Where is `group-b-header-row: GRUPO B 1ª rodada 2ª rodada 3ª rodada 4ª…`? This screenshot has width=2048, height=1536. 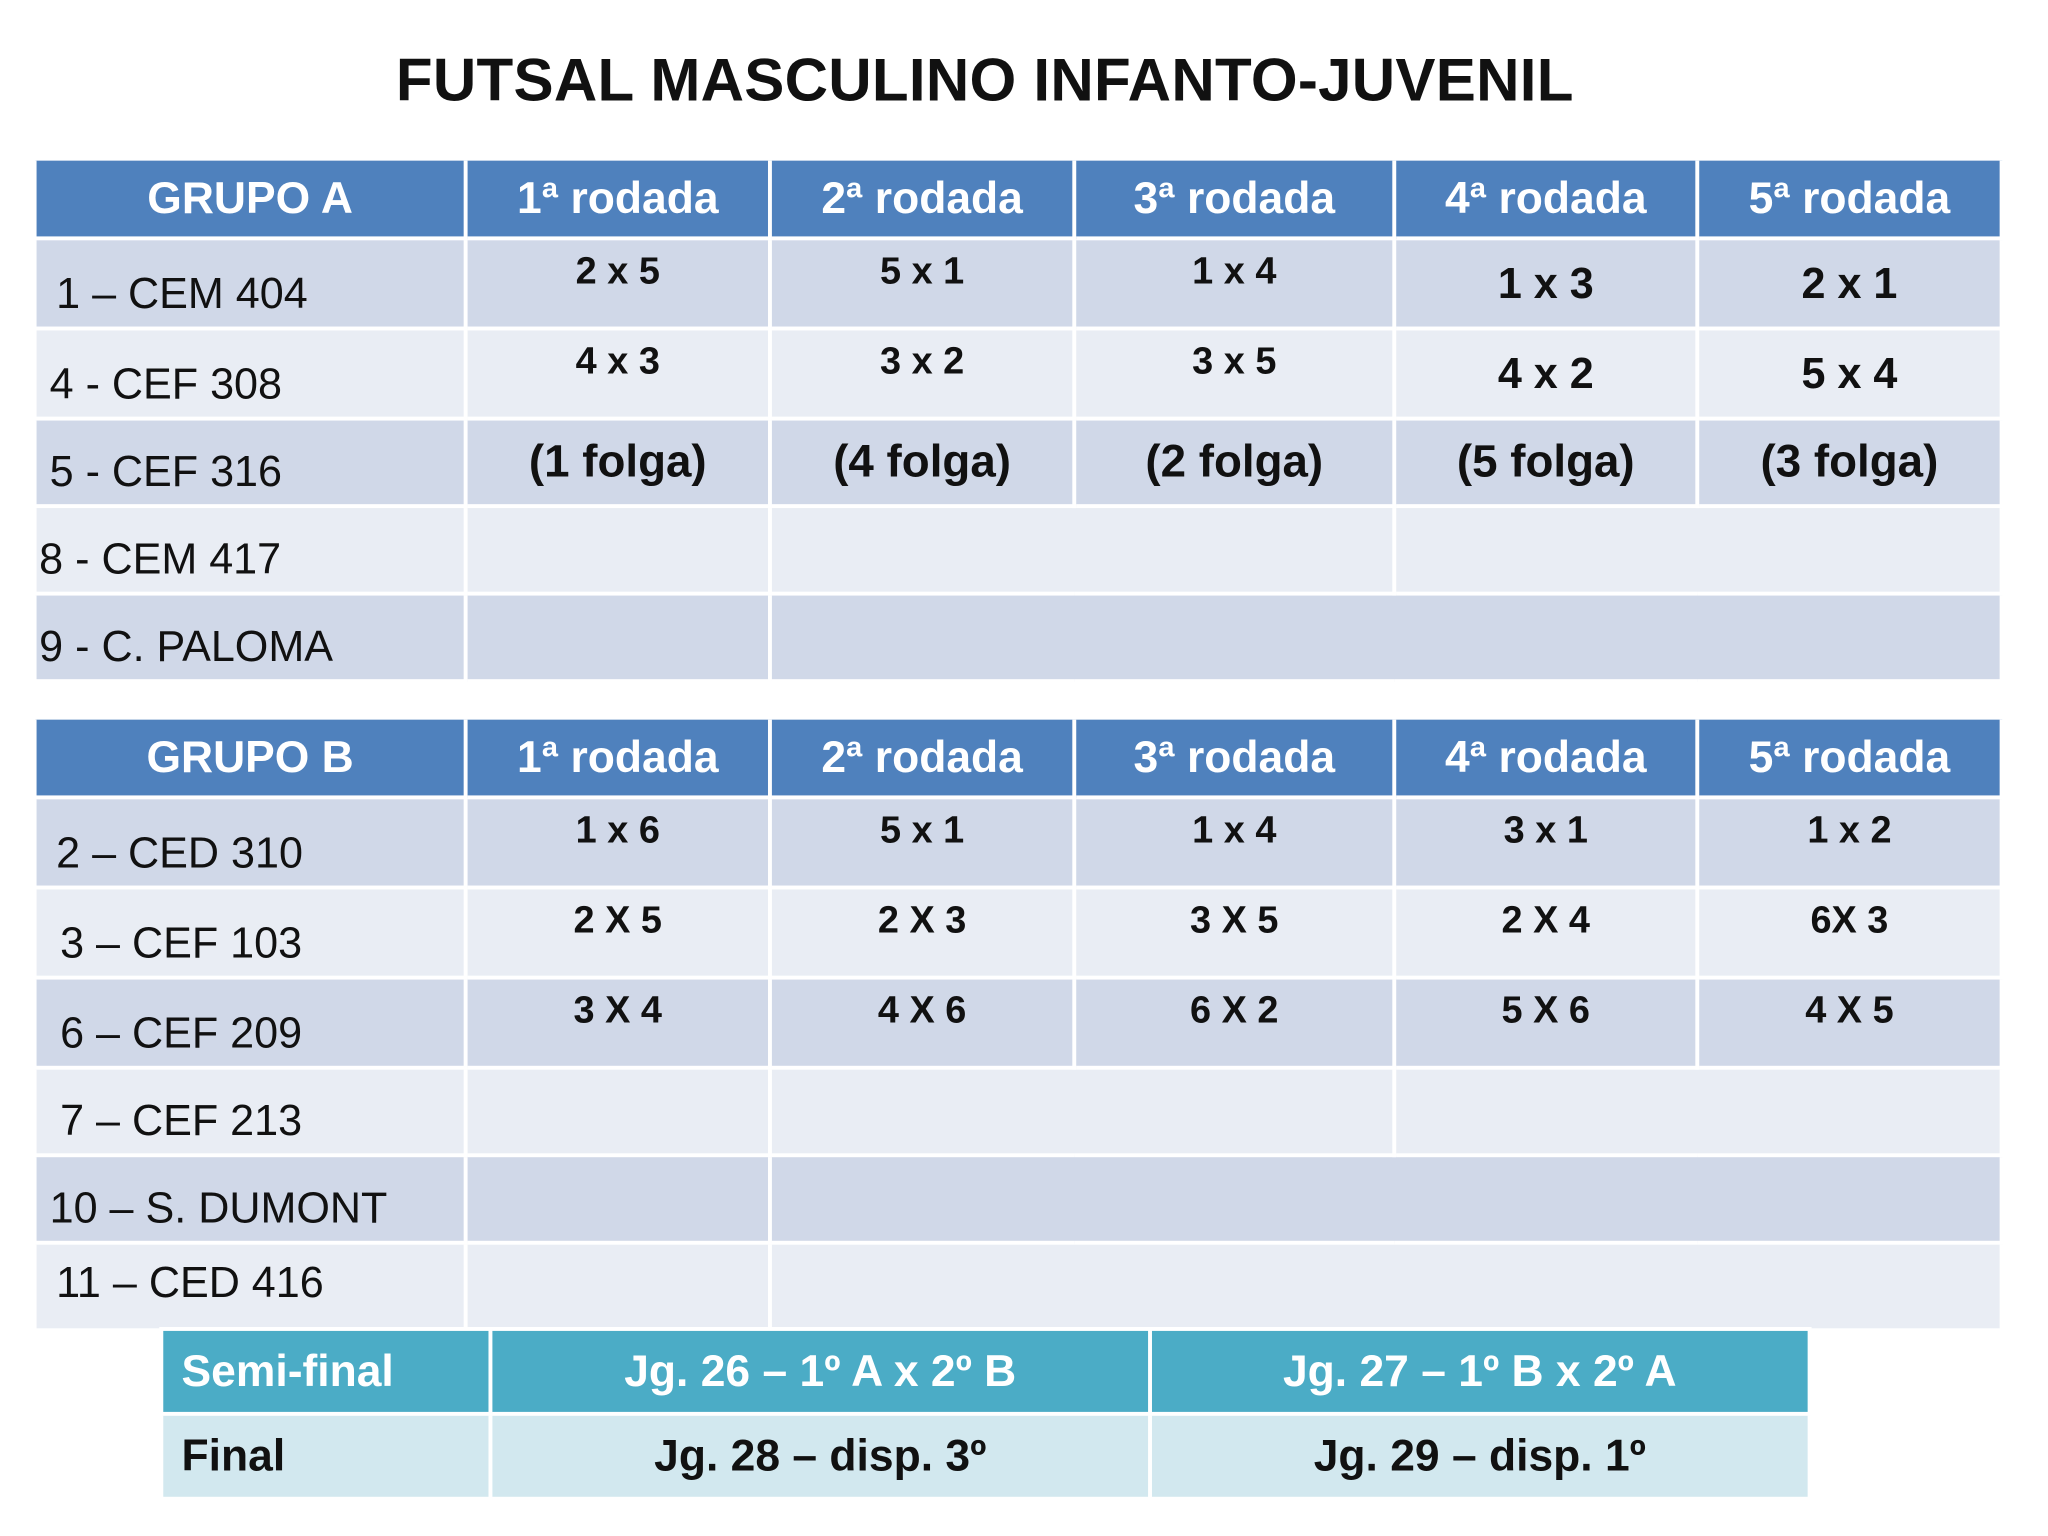
group-b-header-row: GRUPO B 1ª rodada 2ª rodada 3ª rodada 4ª… is located at coordinates (1018, 759).